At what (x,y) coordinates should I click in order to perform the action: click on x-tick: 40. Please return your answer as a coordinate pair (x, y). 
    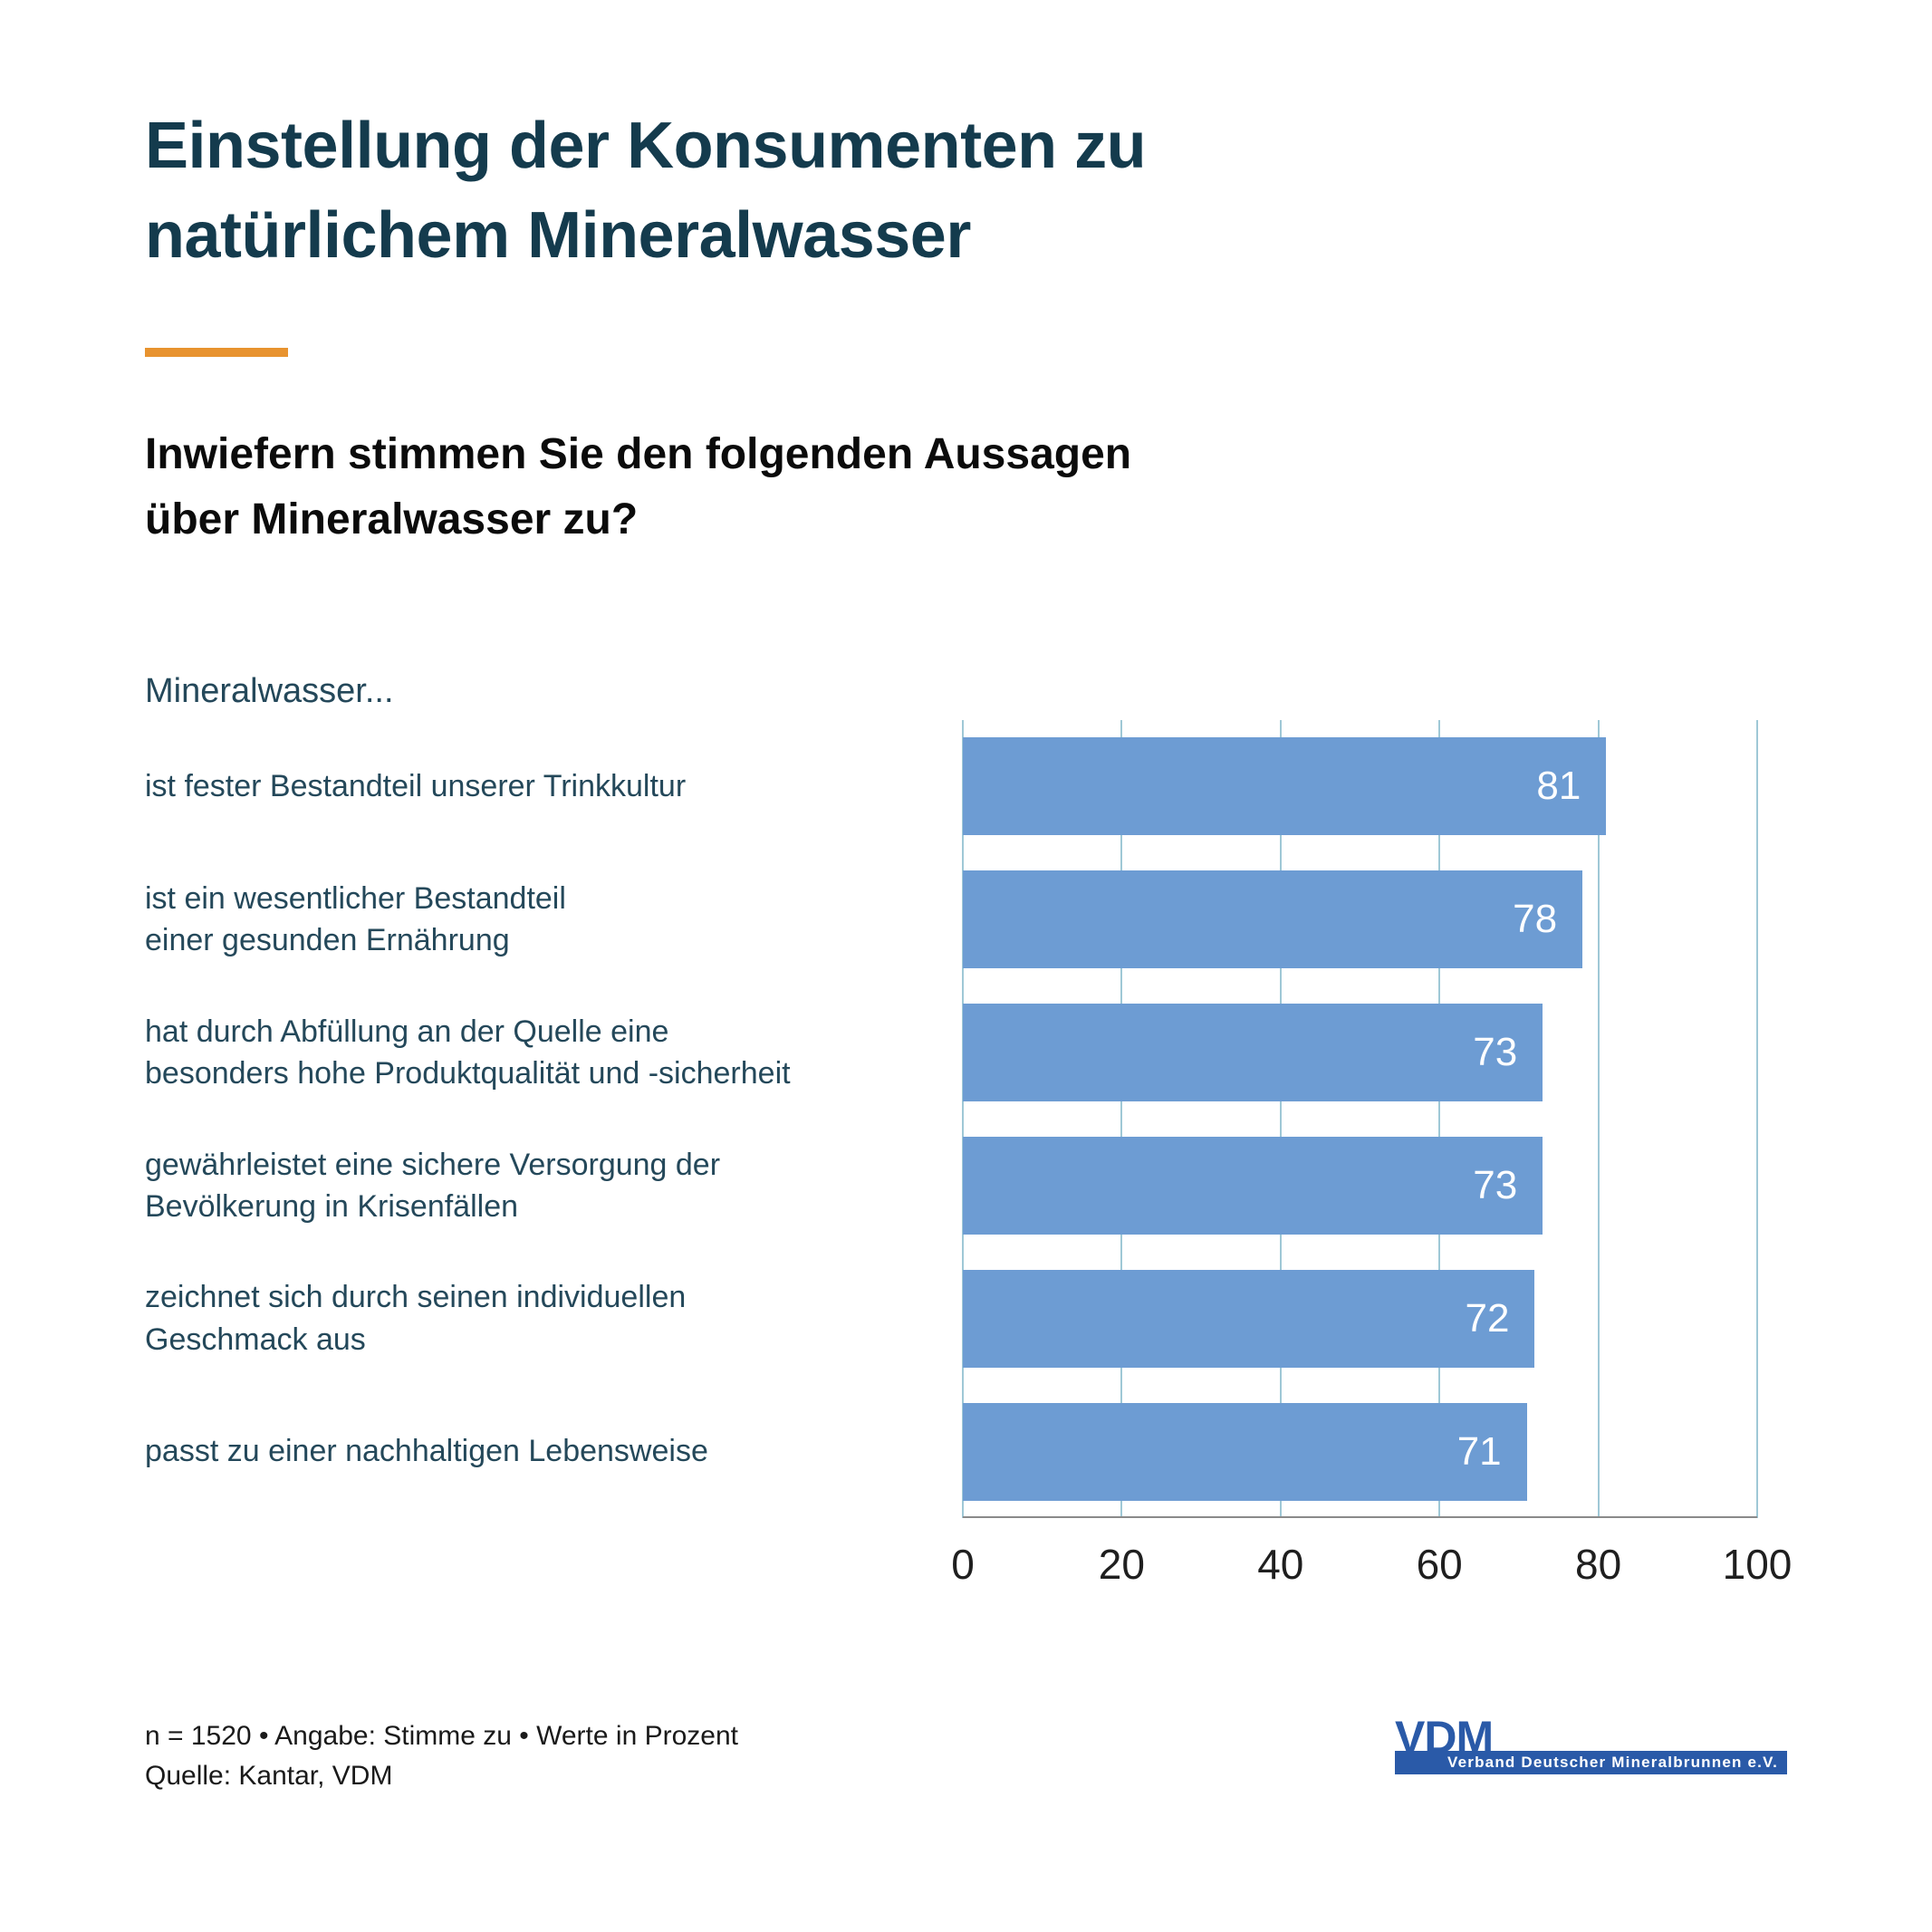
    Looking at the image, I should click on (1280, 1564).